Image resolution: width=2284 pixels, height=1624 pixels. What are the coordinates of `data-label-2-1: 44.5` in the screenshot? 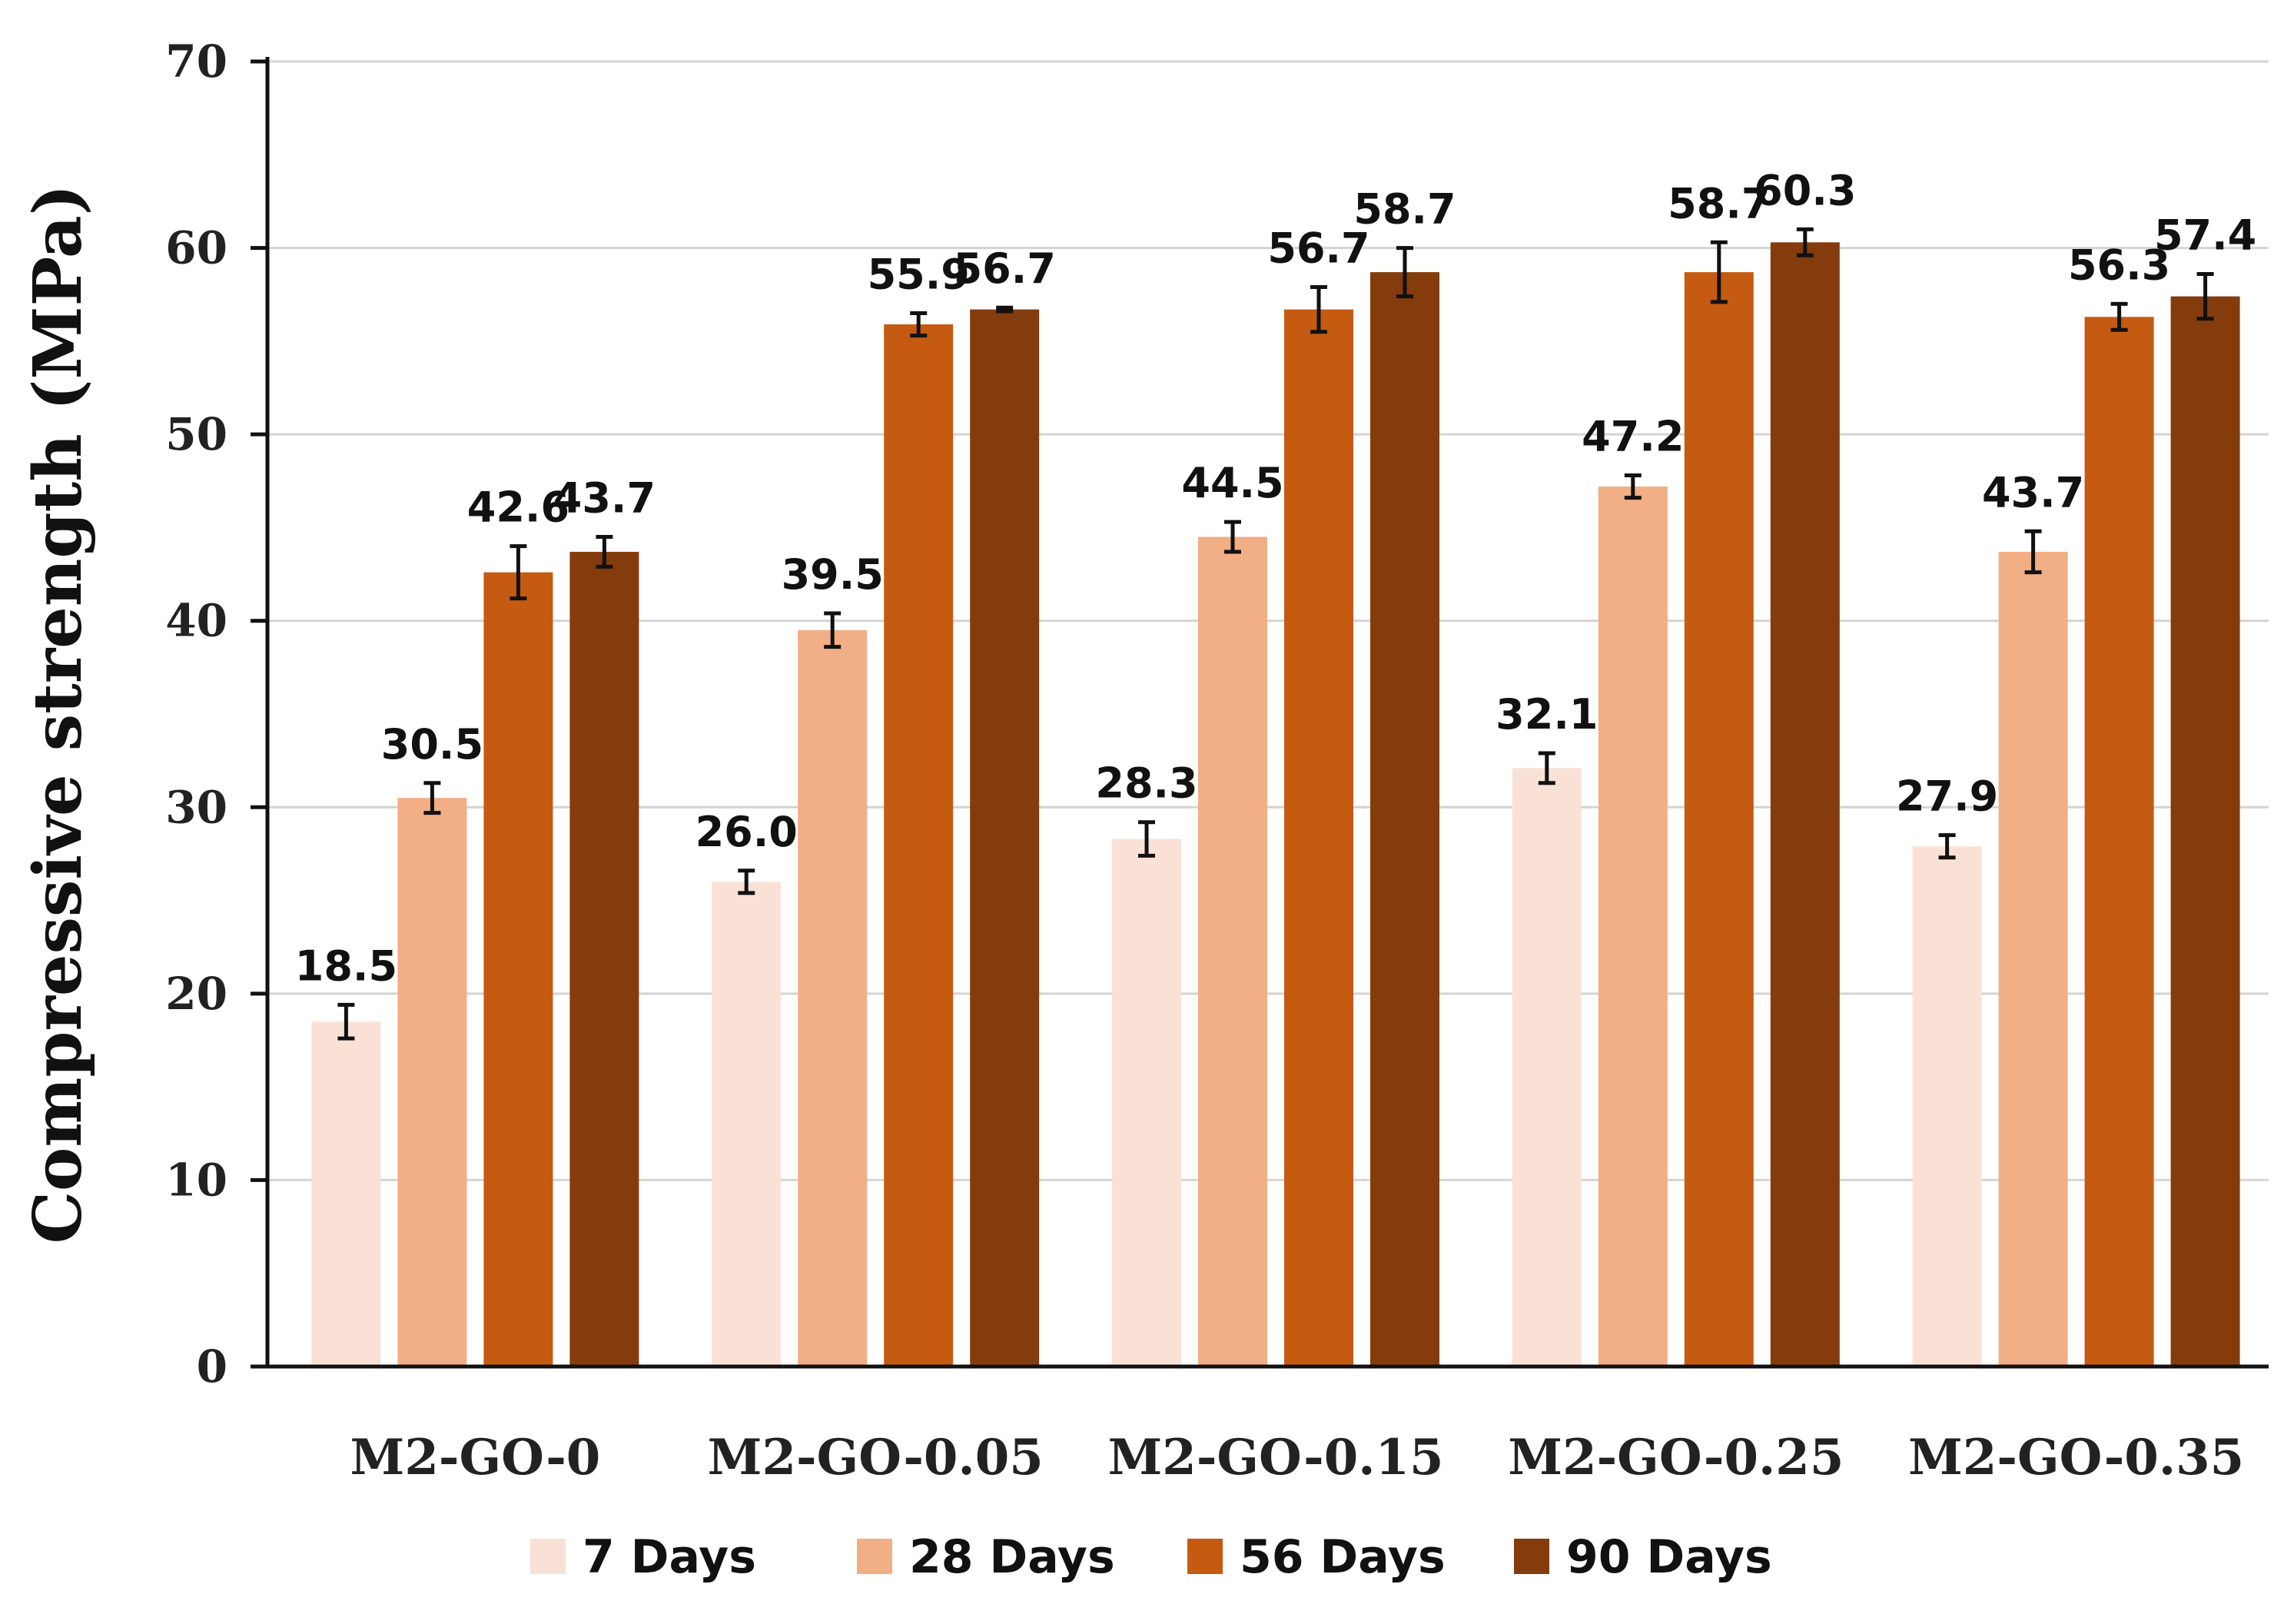 It's located at (1232, 483).